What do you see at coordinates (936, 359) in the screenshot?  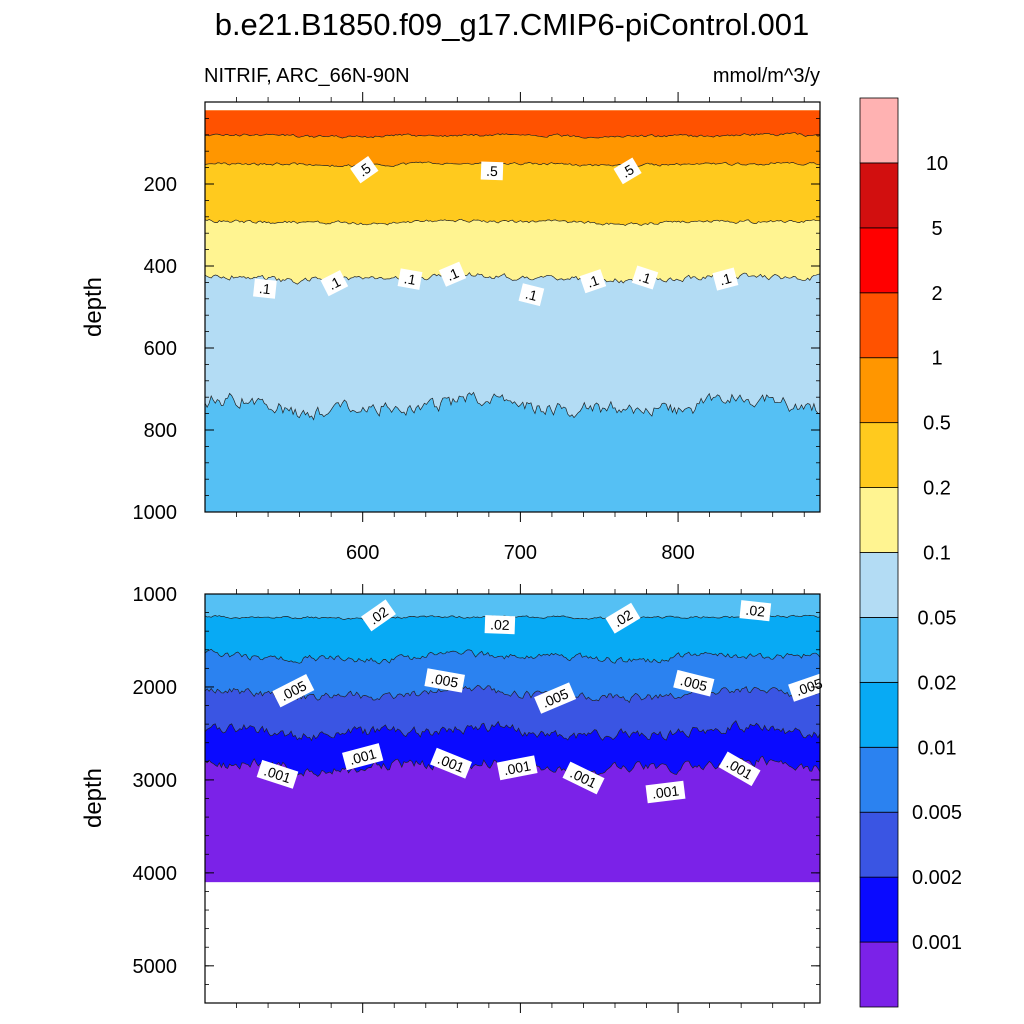 I see `colorbar-level-label: 1` at bounding box center [936, 359].